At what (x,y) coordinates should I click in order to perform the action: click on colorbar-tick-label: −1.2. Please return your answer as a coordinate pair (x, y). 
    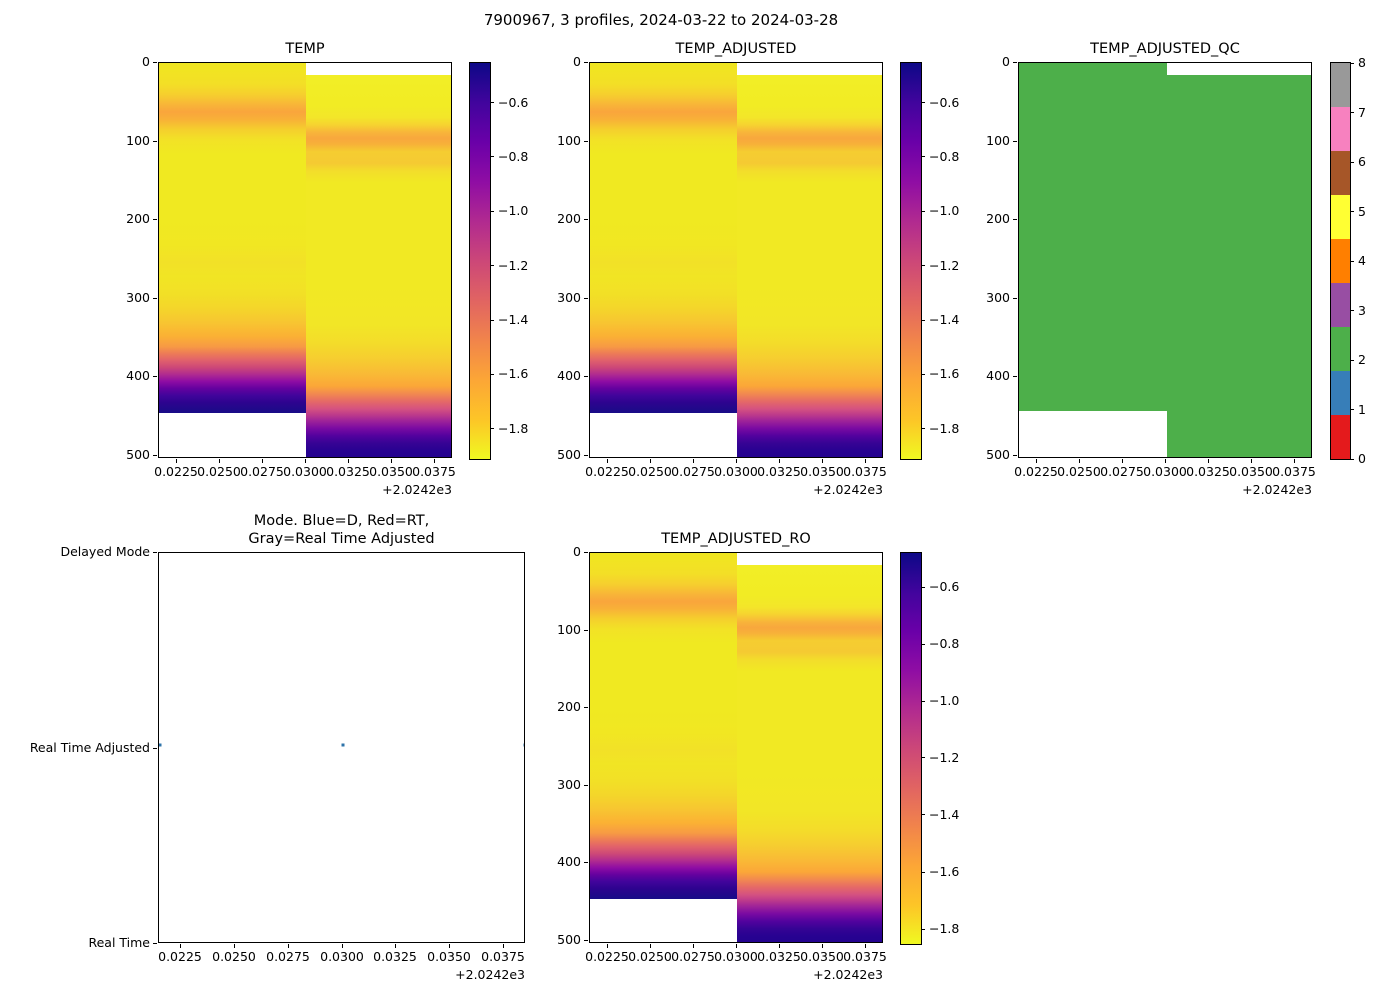
    Looking at the image, I should click on (513, 265).